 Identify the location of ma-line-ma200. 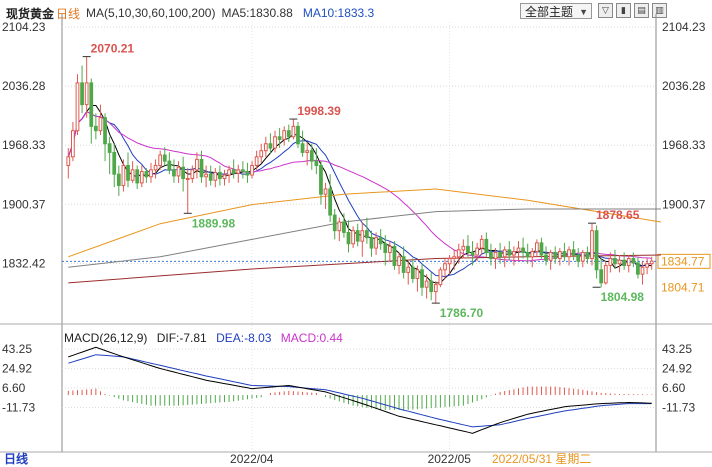
(364, 269).